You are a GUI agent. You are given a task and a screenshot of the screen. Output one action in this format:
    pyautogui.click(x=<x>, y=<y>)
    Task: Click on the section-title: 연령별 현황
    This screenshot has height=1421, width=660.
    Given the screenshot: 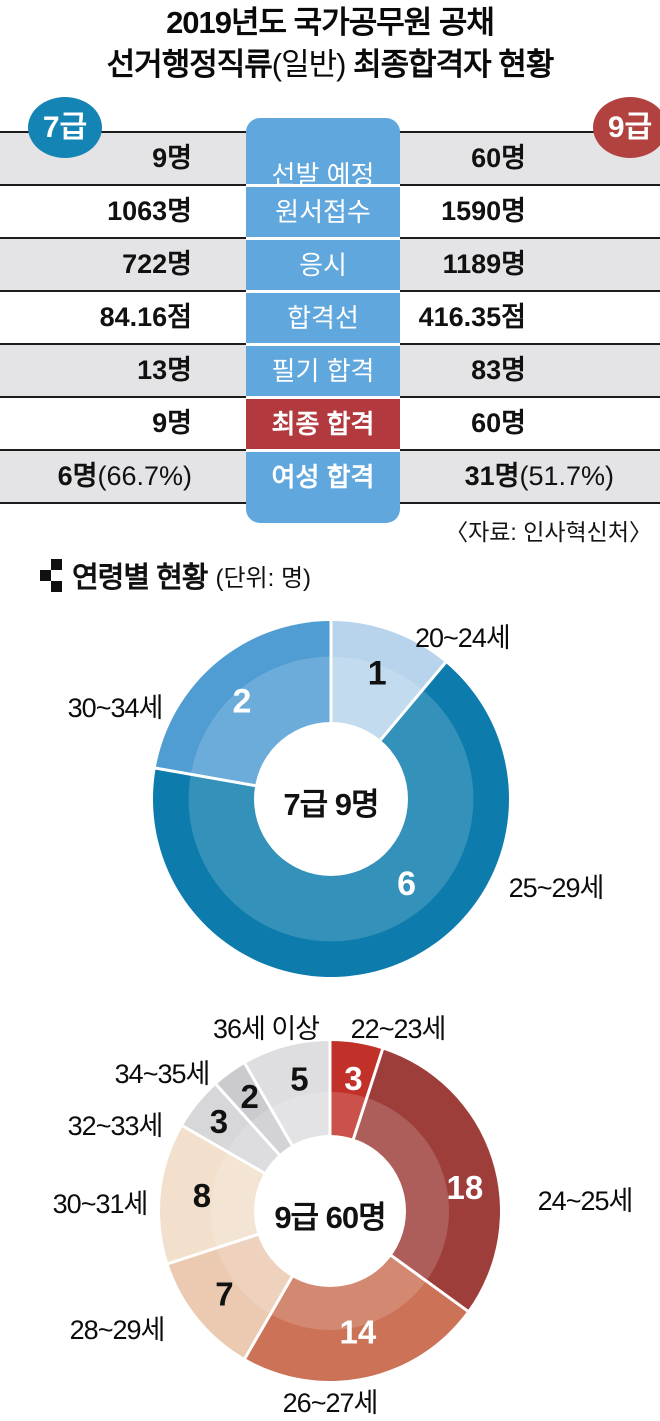 What is the action you would take?
    pyautogui.click(x=140, y=578)
    